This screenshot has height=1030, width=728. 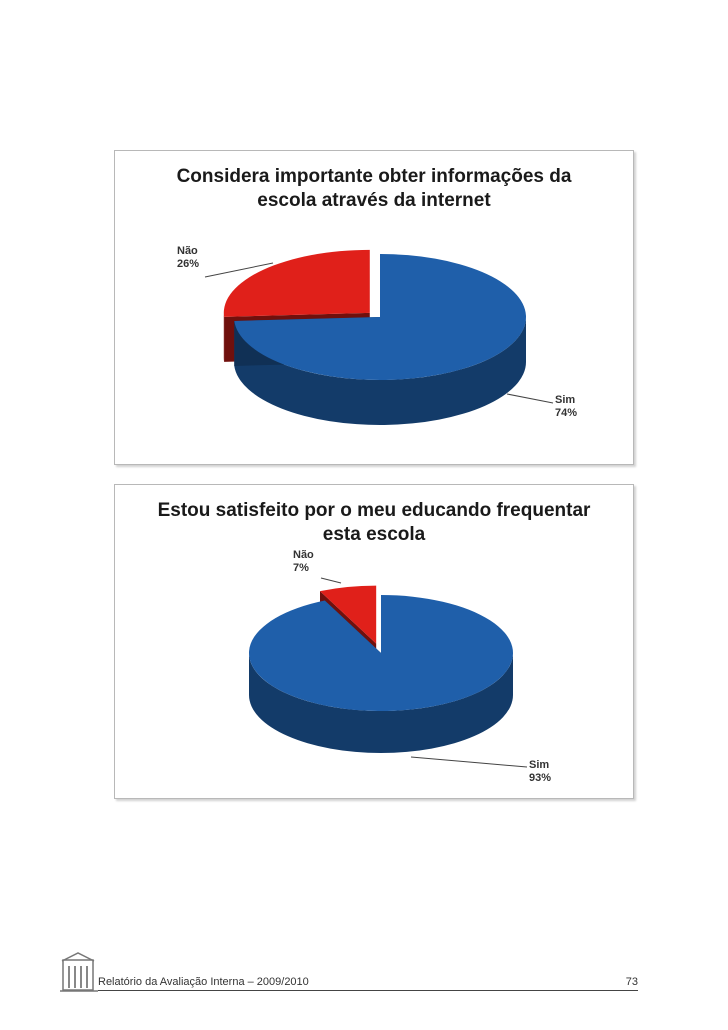 I want to click on chart-title-line2: esta escola, so click(x=374, y=534).